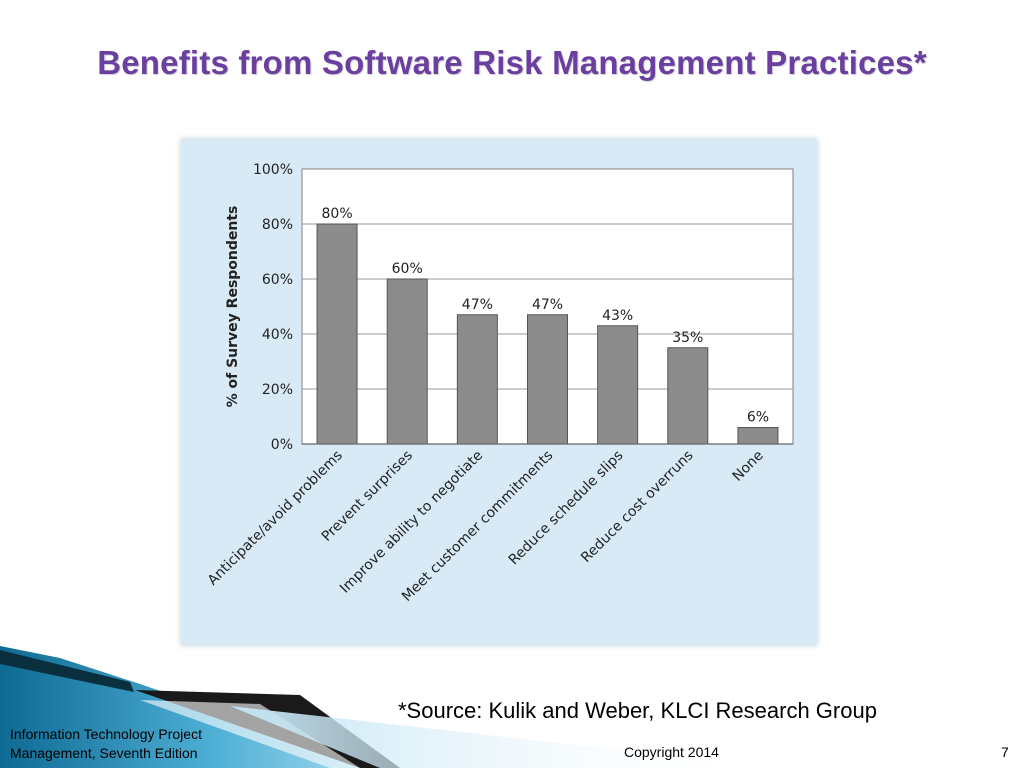 The image size is (1024, 768). What do you see at coordinates (106, 734) in the screenshot?
I see `footer-line-1: Information Technology Project` at bounding box center [106, 734].